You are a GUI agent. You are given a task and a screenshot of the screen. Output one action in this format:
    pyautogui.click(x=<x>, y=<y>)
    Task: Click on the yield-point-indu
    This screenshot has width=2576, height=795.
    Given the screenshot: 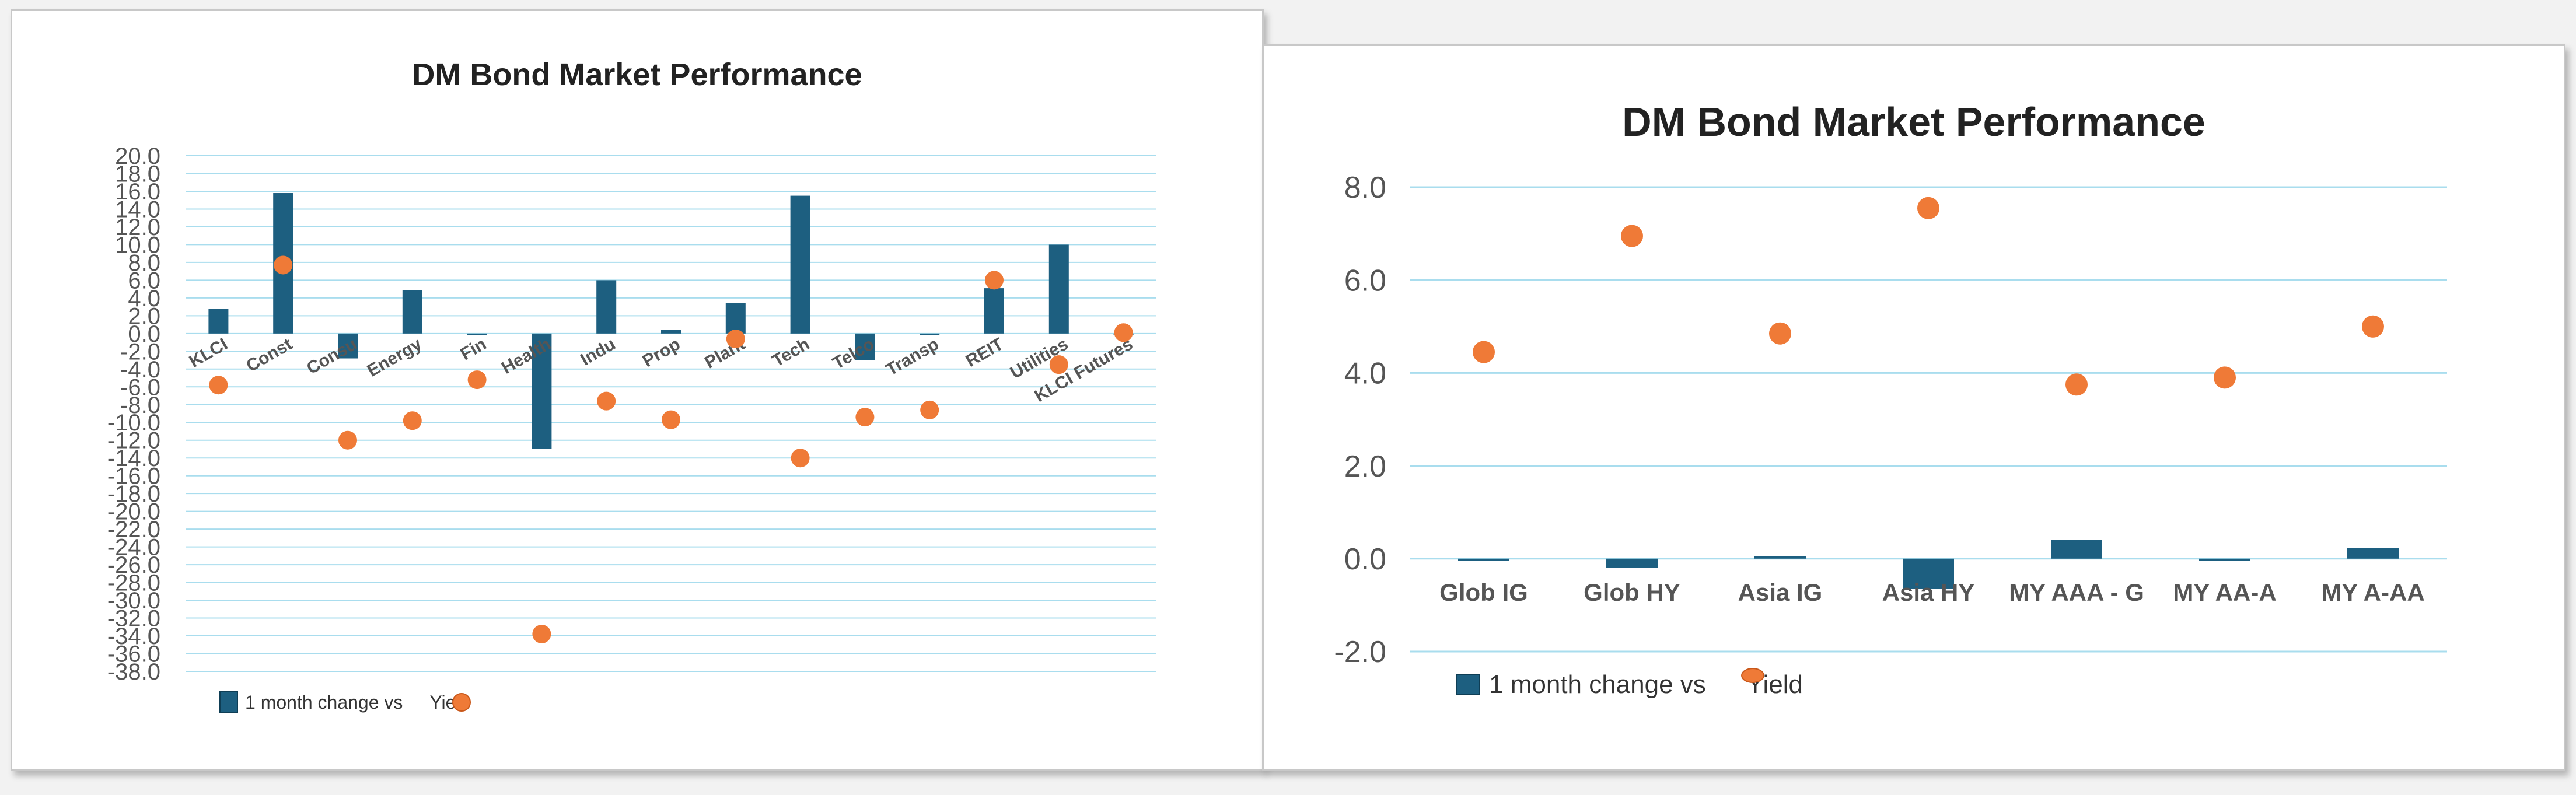 What is the action you would take?
    pyautogui.click(x=606, y=401)
    